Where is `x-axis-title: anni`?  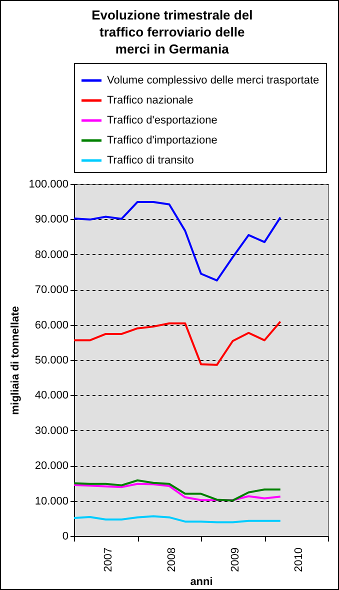 x-axis-title: anni is located at coordinates (201, 582).